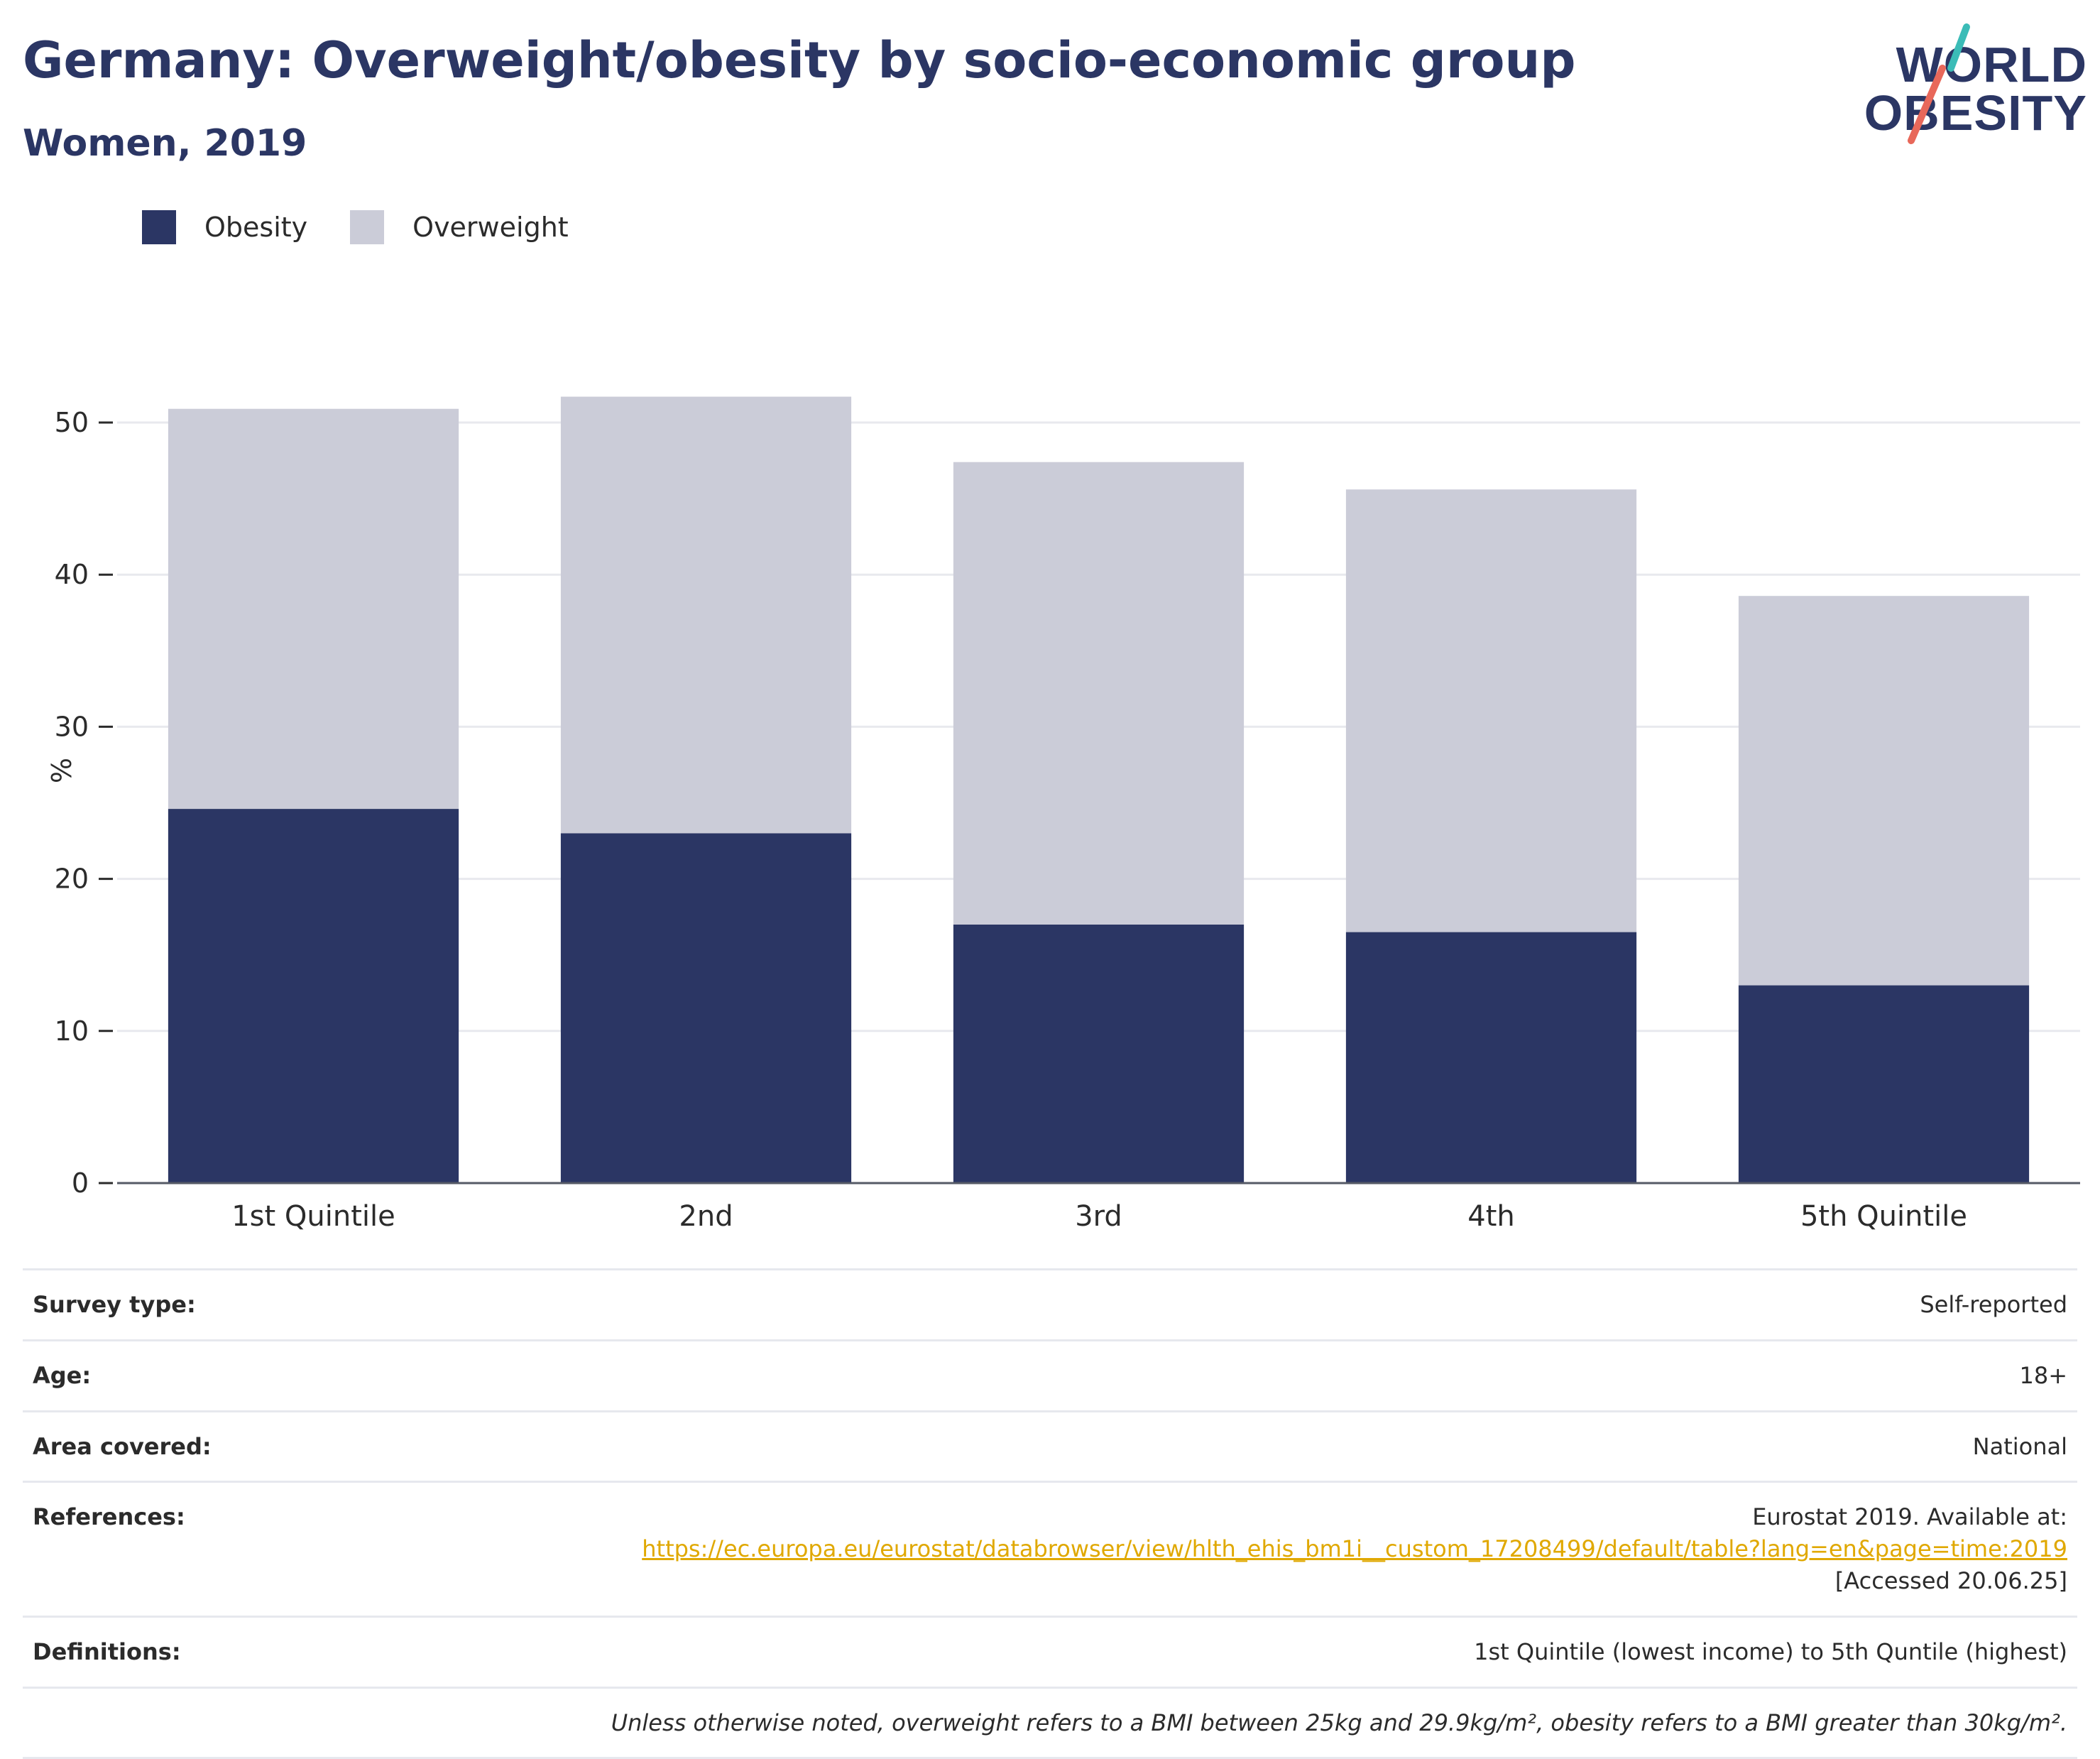 This screenshot has height=1759, width=2100. I want to click on area-label: Area covered:, so click(281, 1446).